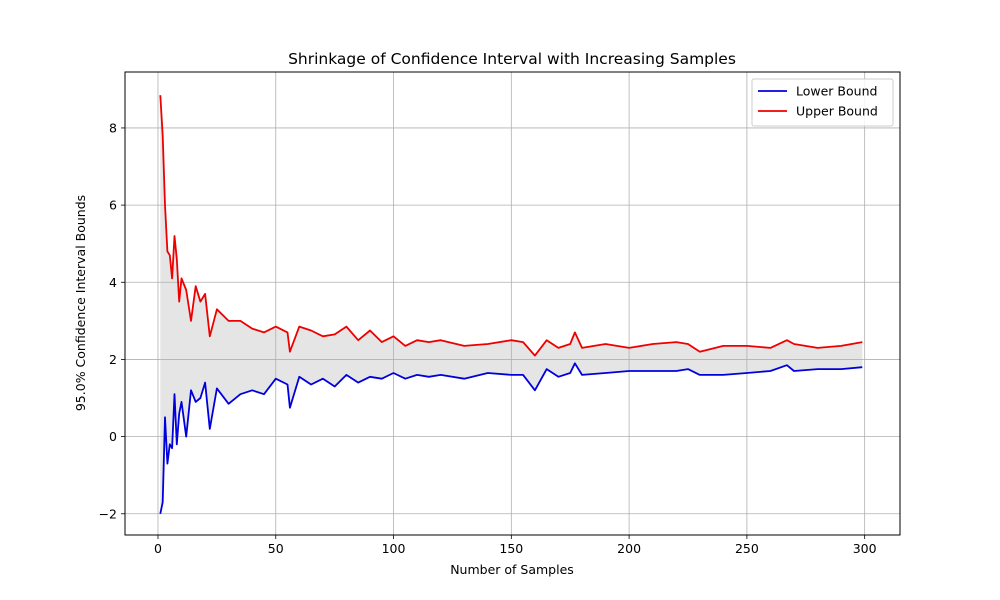 The width and height of the screenshot is (1000, 600). I want to click on y-tick-label: 2, so click(113, 359).